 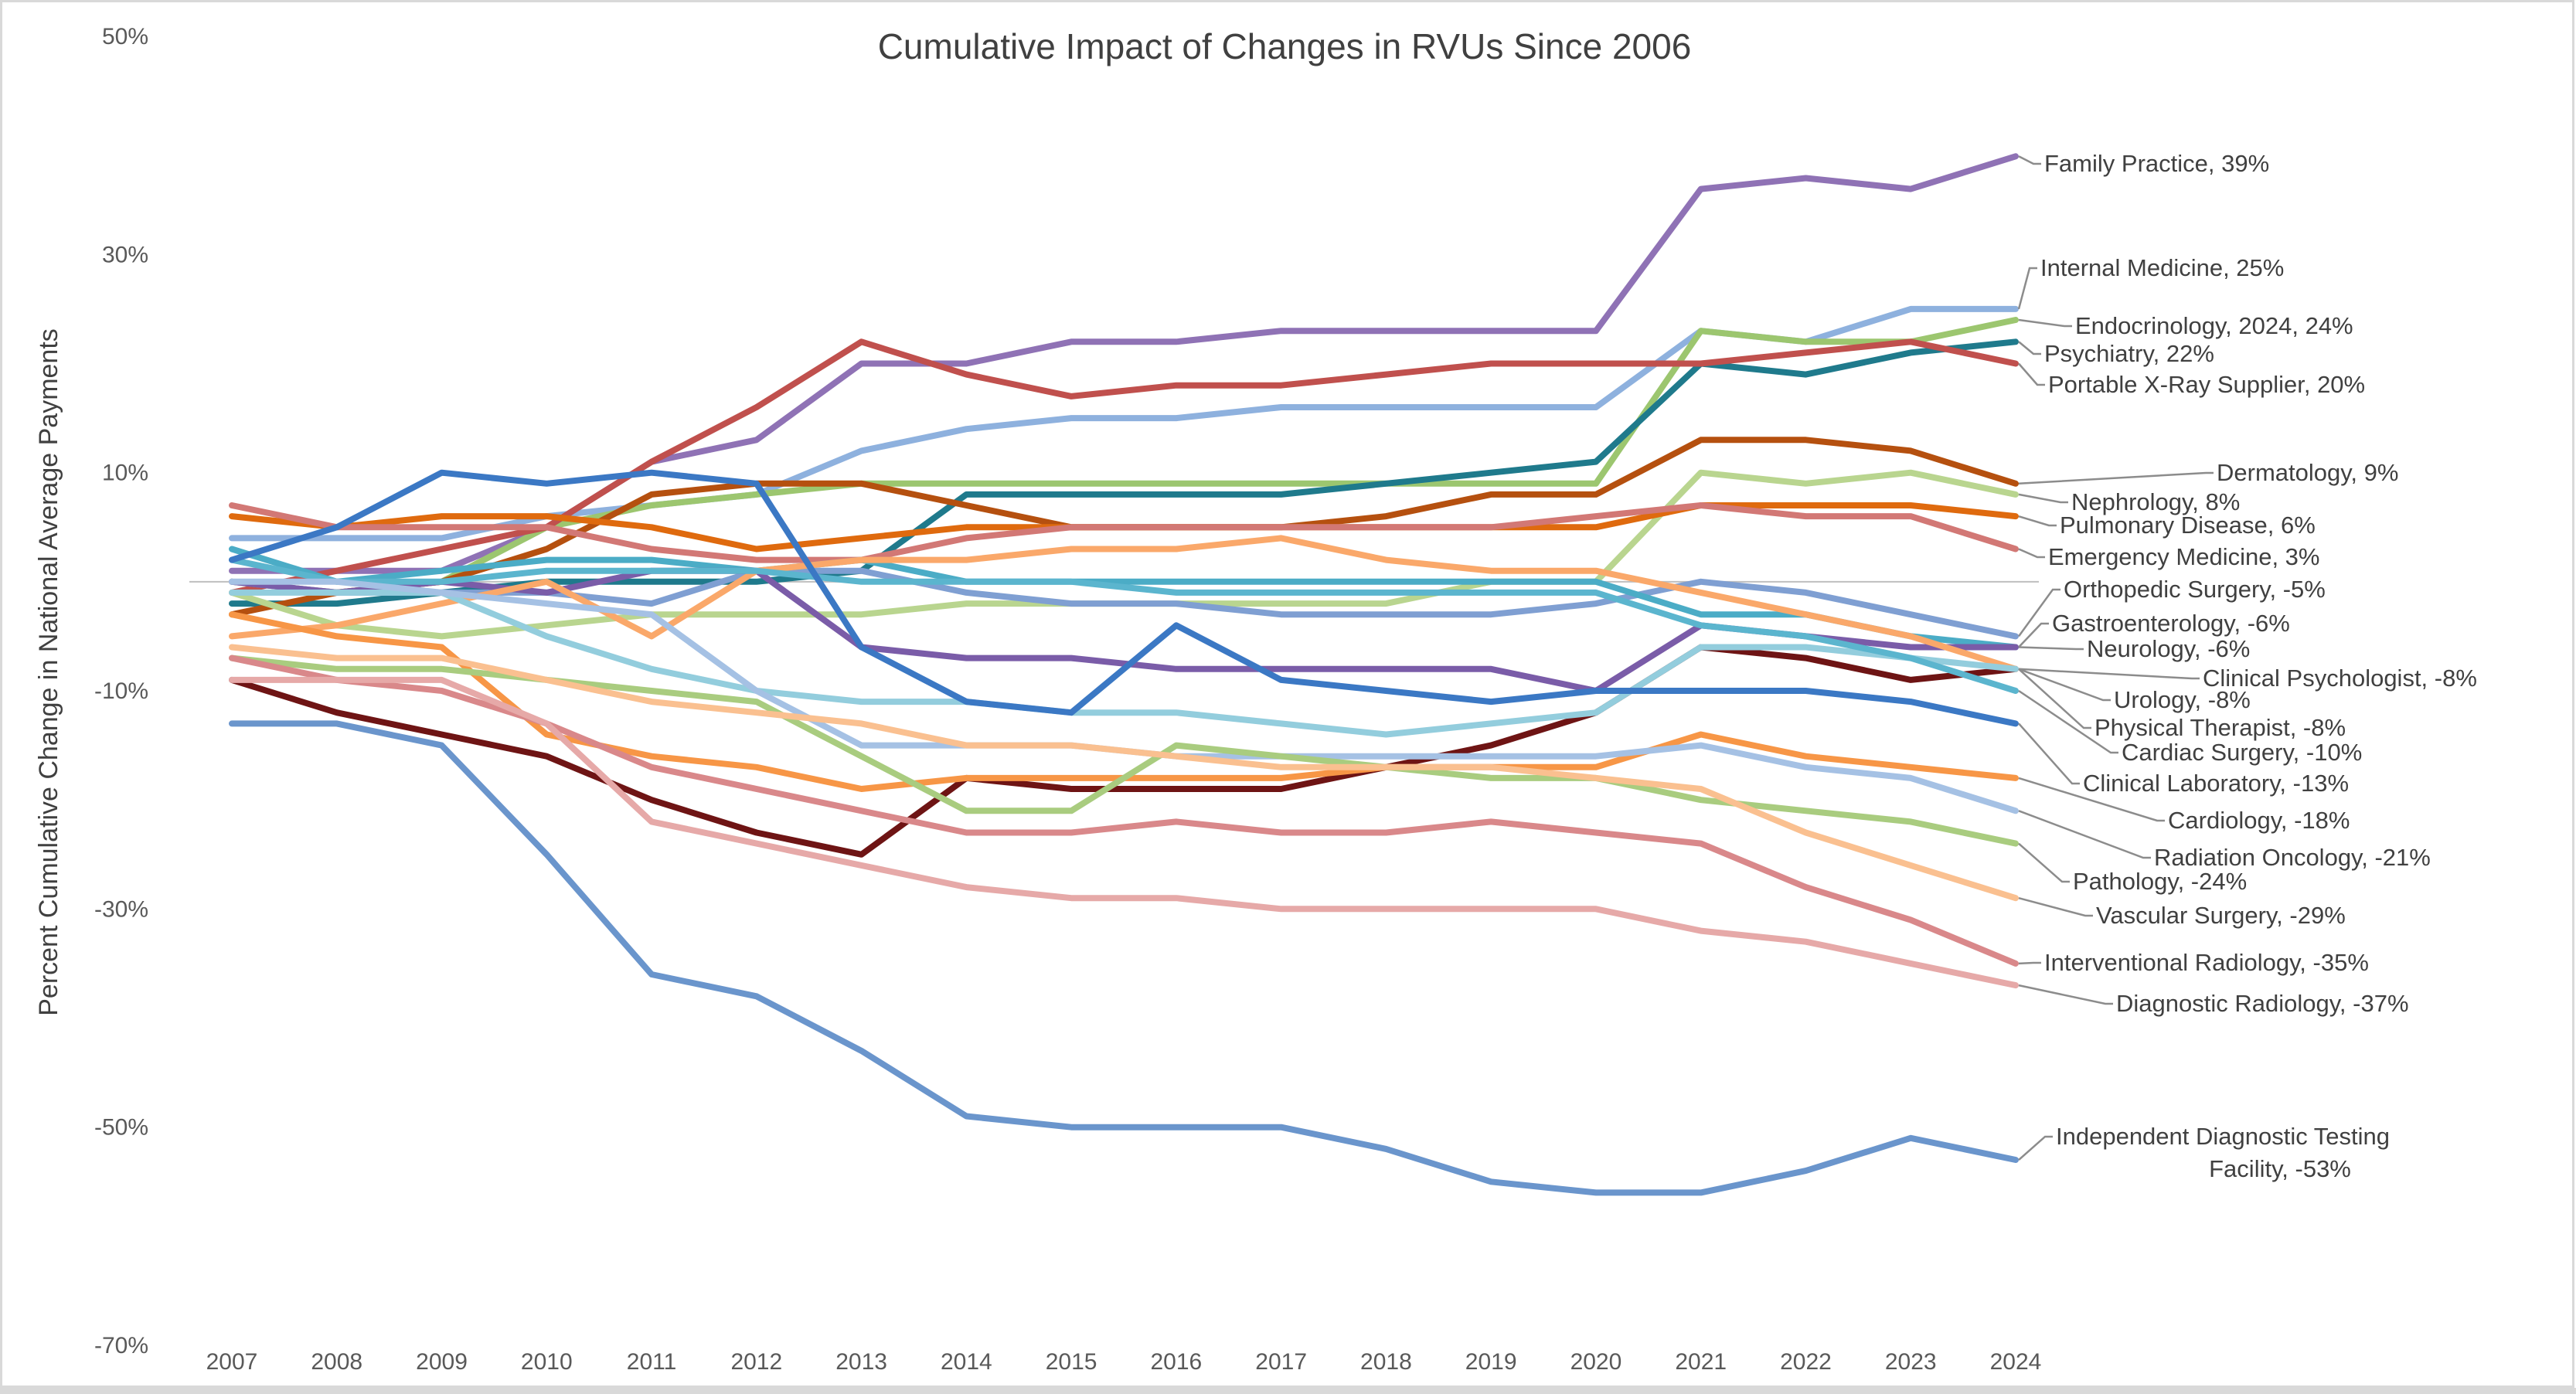 What do you see at coordinates (125, 36) in the screenshot?
I see `y-tick-label: 50%` at bounding box center [125, 36].